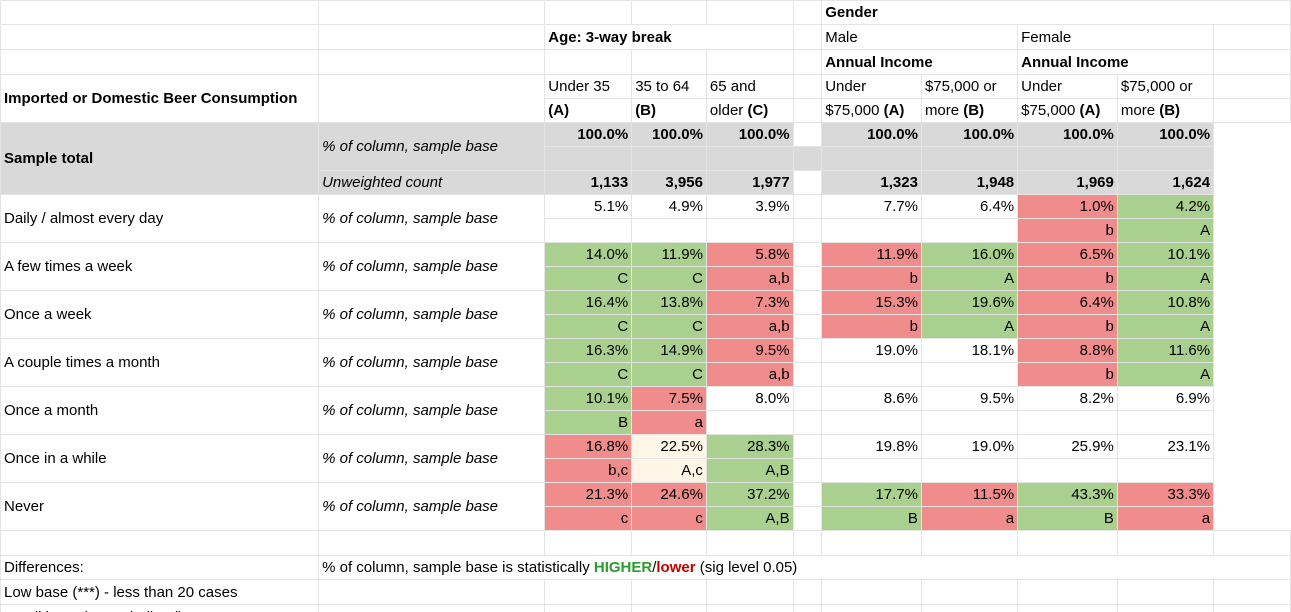  I want to click on value-cell: 22.5%, so click(669, 446).